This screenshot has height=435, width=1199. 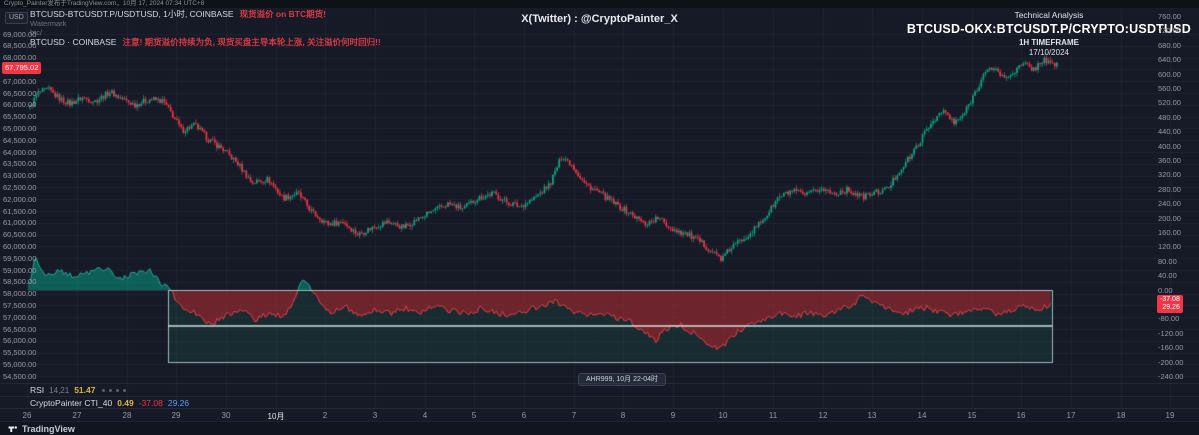 What do you see at coordinates (972, 415) in the screenshot?
I see `time-tick: 15` at bounding box center [972, 415].